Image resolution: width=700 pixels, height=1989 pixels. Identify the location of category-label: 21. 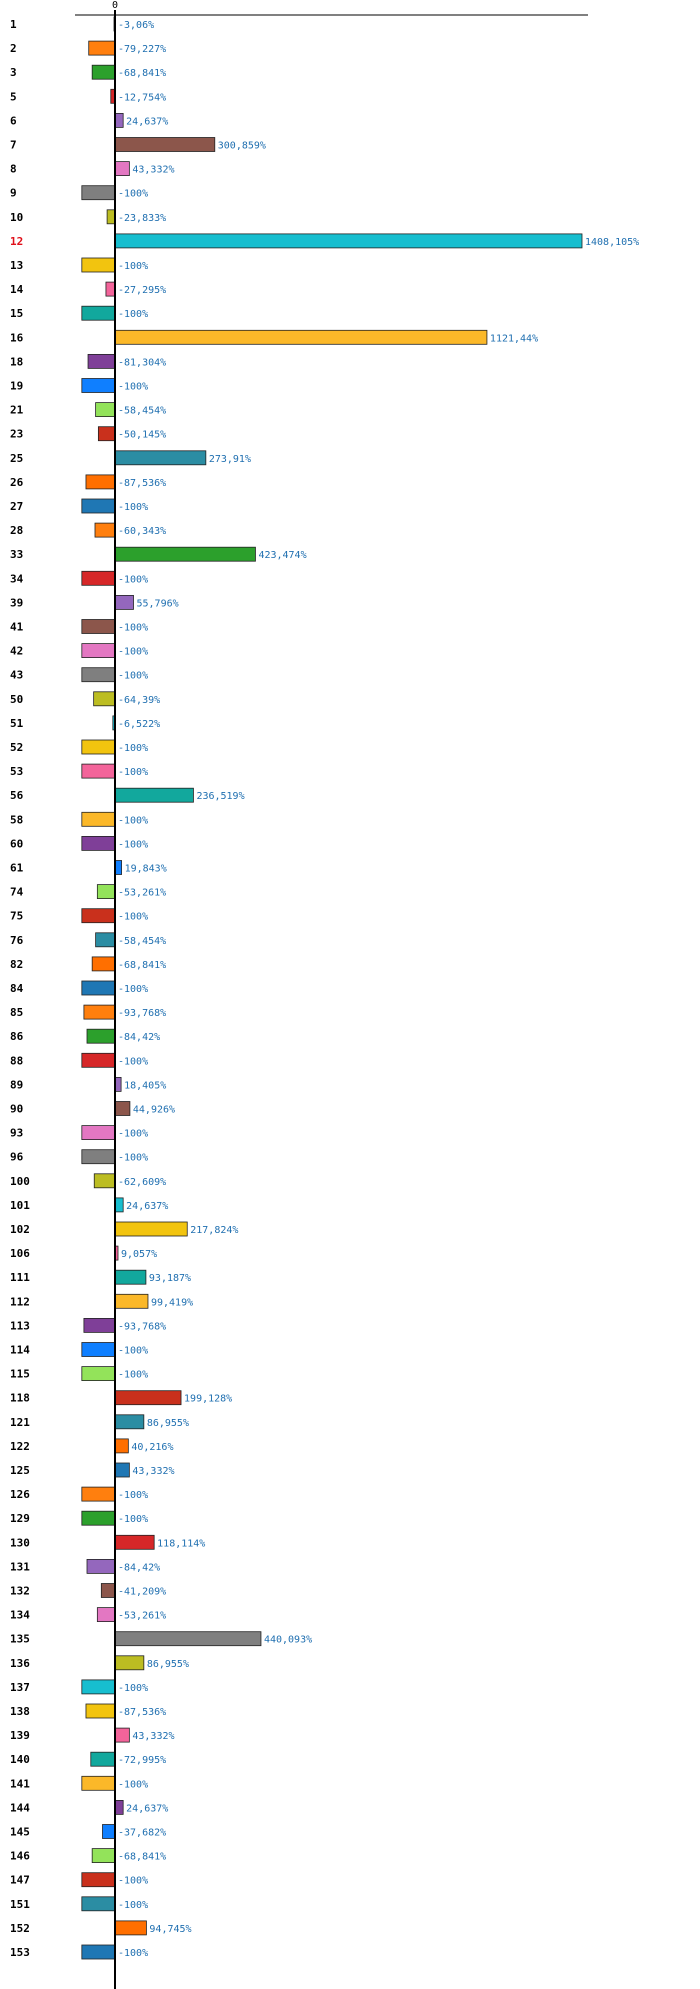
(17, 410).